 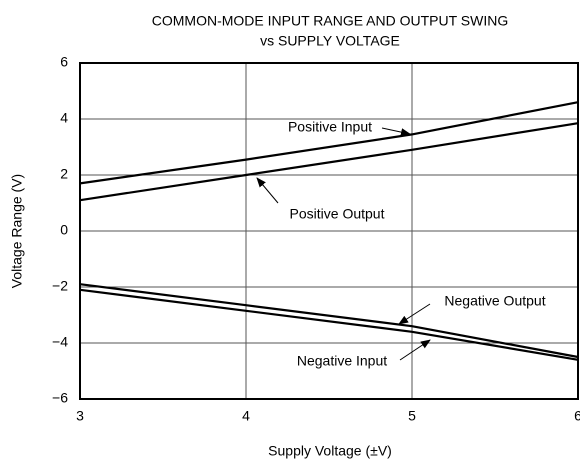 What do you see at coordinates (330, 451) in the screenshot?
I see `x-axis-label: Supply Voltage (±V)` at bounding box center [330, 451].